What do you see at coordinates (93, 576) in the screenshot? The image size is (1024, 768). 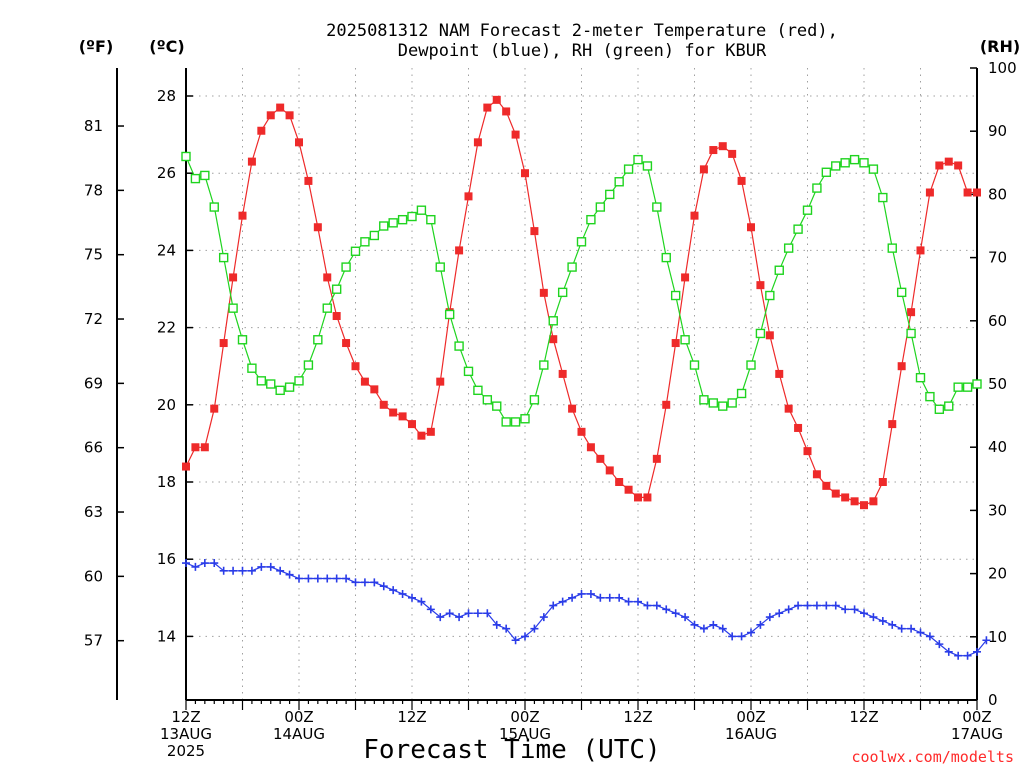 I see `fahrenheit-tick-label: 60` at bounding box center [93, 576].